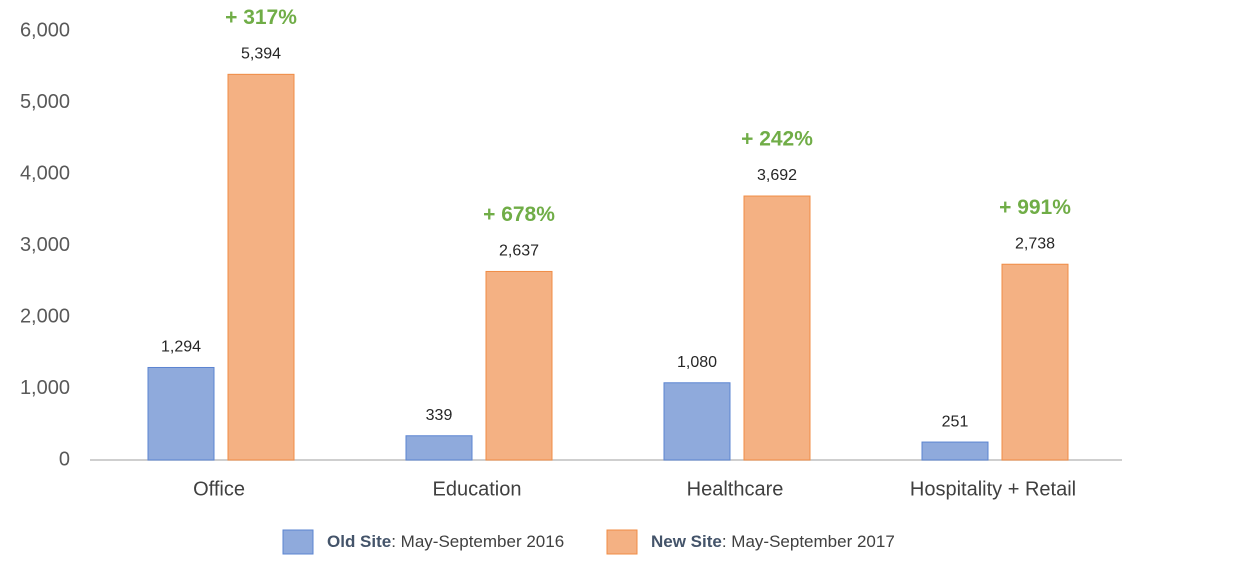  Describe the element at coordinates (686, 541) in the screenshot. I see `legend-name: New Site` at that location.